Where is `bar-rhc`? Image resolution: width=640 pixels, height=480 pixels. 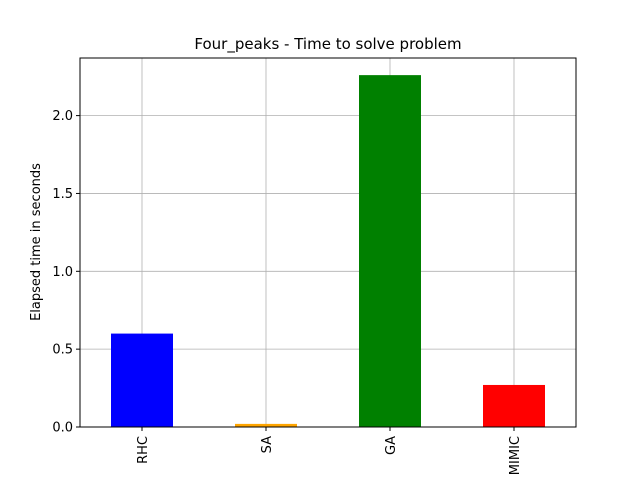
bar-rhc is located at coordinates (142, 380).